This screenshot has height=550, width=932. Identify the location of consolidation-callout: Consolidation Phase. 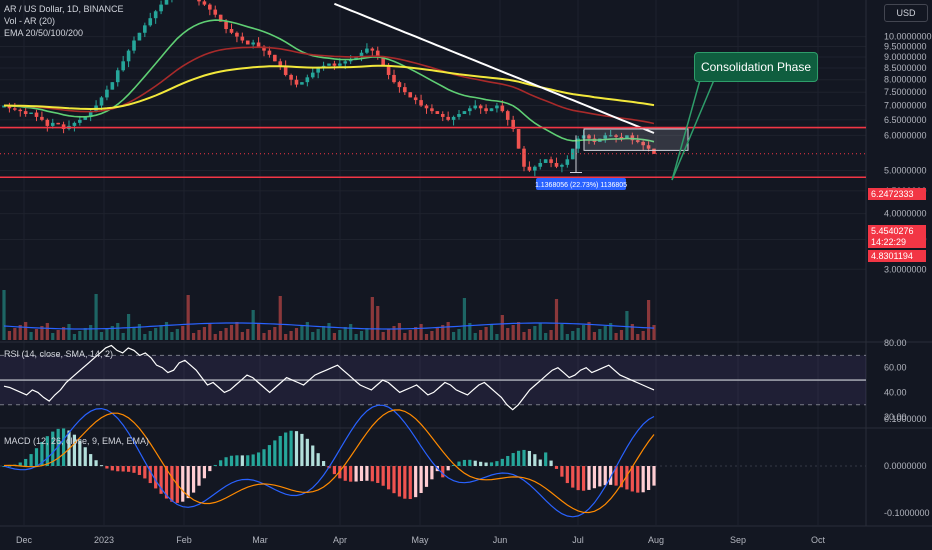
(756, 67).